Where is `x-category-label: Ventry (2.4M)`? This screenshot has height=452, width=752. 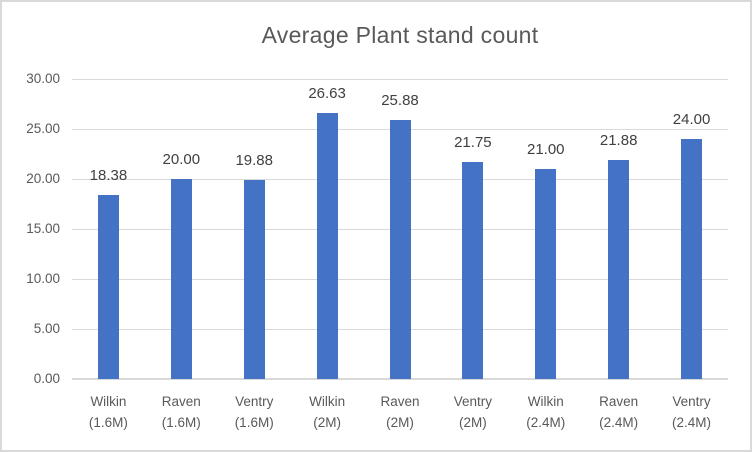
x-category-label: Ventry (2.4M) is located at coordinates (691, 412).